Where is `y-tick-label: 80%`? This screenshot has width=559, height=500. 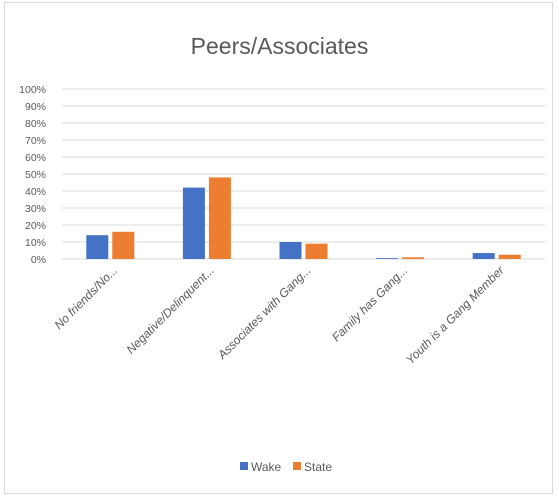
y-tick-label: 80% is located at coordinates (35, 124).